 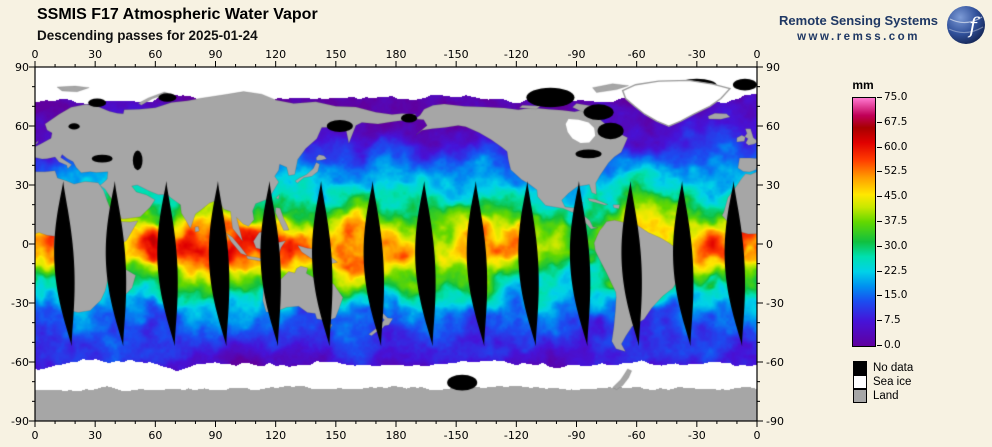 I want to click on colorbar-tick-label: 45.0, so click(x=896, y=196).